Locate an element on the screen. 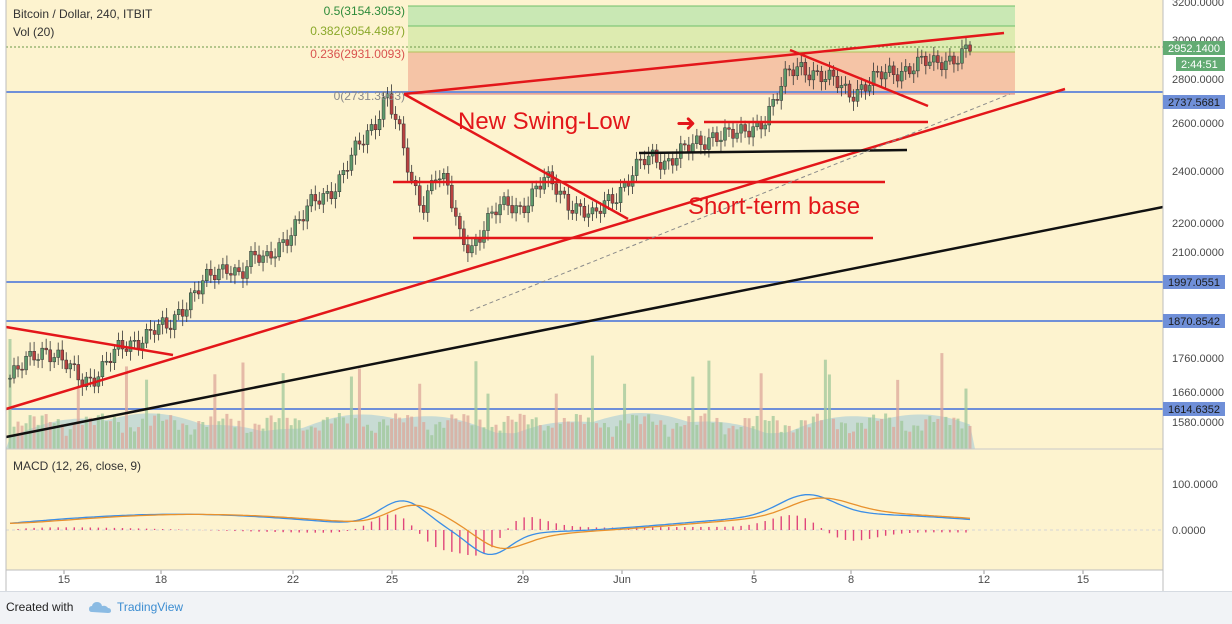 The width and height of the screenshot is (1232, 624). symbol-title: Bitcoin / Dollar, 240, ITBIT is located at coordinates (83, 14).